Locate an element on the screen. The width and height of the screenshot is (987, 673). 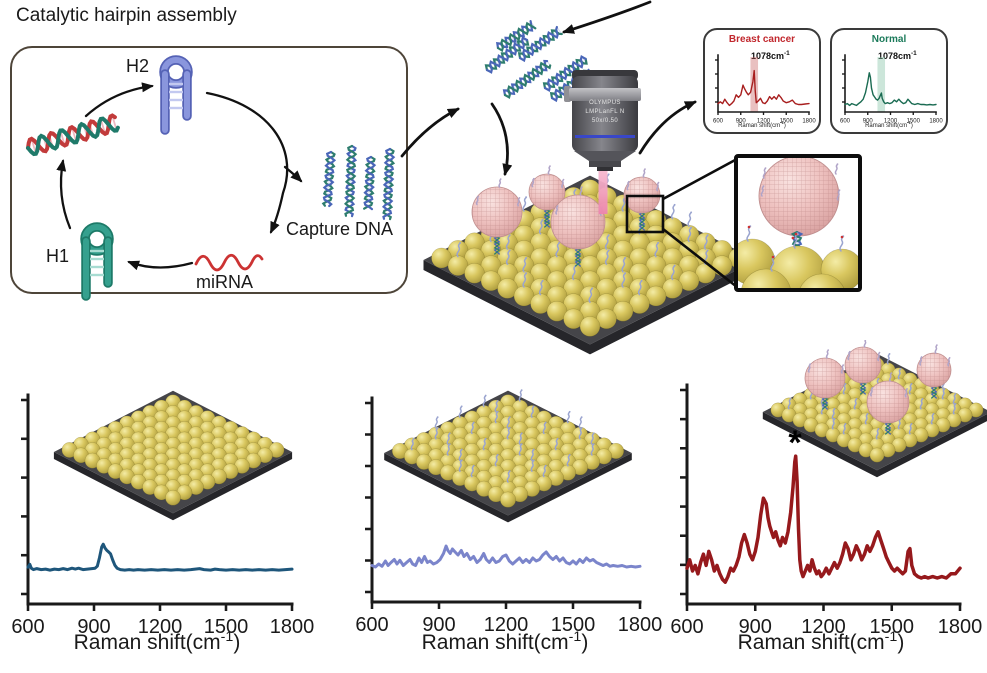
microscope-objective is located at coordinates (602, 120).